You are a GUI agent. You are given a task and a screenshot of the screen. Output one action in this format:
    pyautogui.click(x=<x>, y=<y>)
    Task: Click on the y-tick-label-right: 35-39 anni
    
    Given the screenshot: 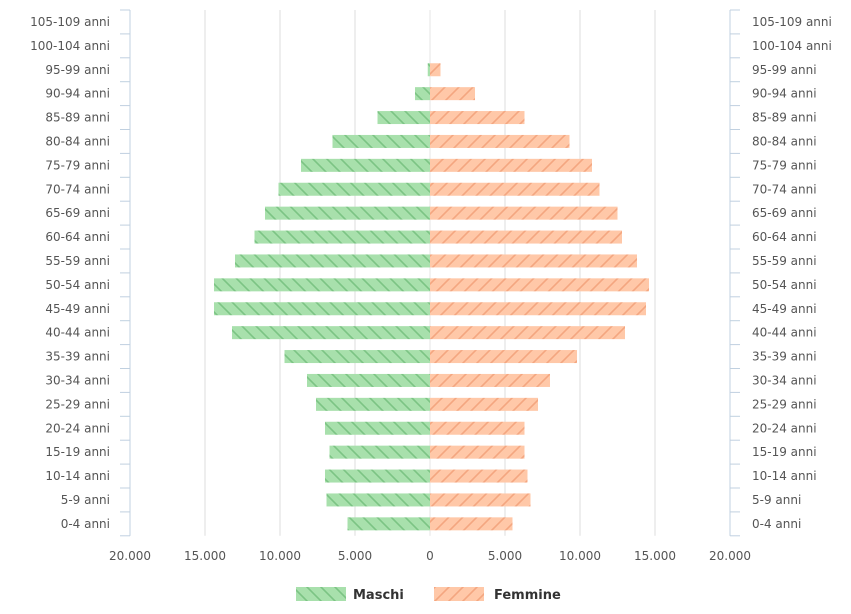 What is the action you would take?
    pyautogui.click(x=784, y=357)
    